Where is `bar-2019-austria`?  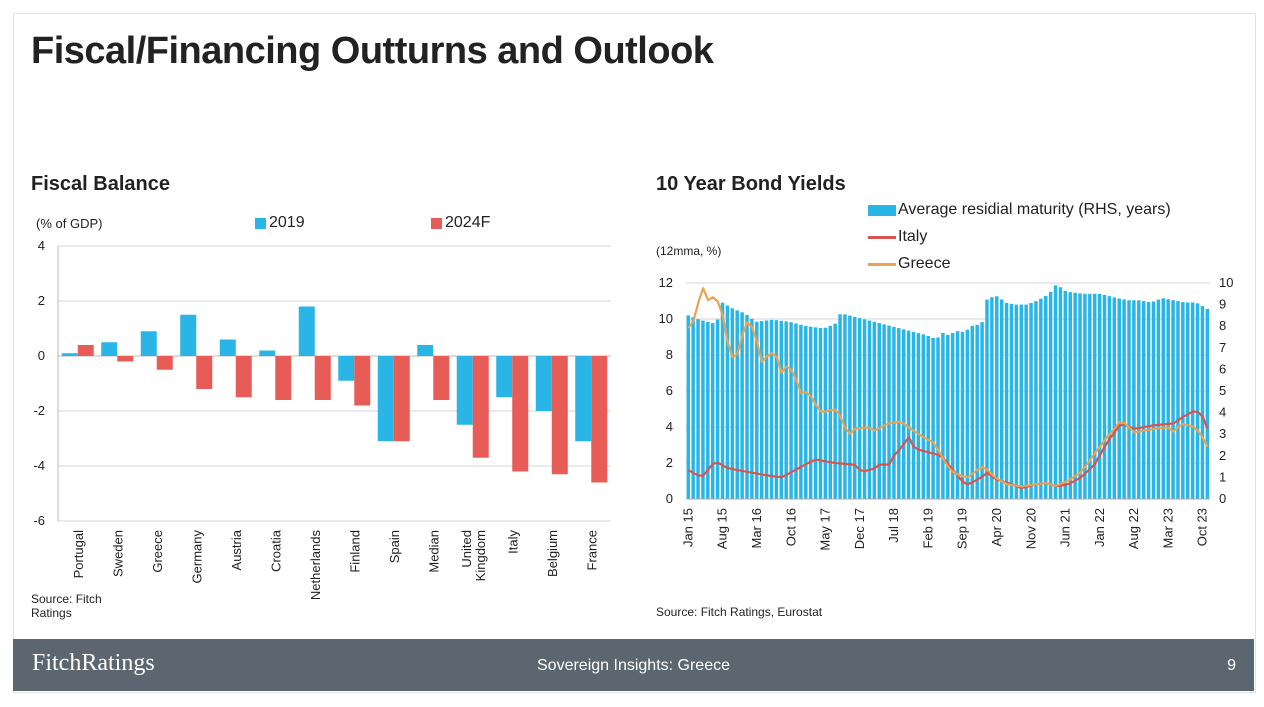
bar-2019-austria is located at coordinates (227, 347).